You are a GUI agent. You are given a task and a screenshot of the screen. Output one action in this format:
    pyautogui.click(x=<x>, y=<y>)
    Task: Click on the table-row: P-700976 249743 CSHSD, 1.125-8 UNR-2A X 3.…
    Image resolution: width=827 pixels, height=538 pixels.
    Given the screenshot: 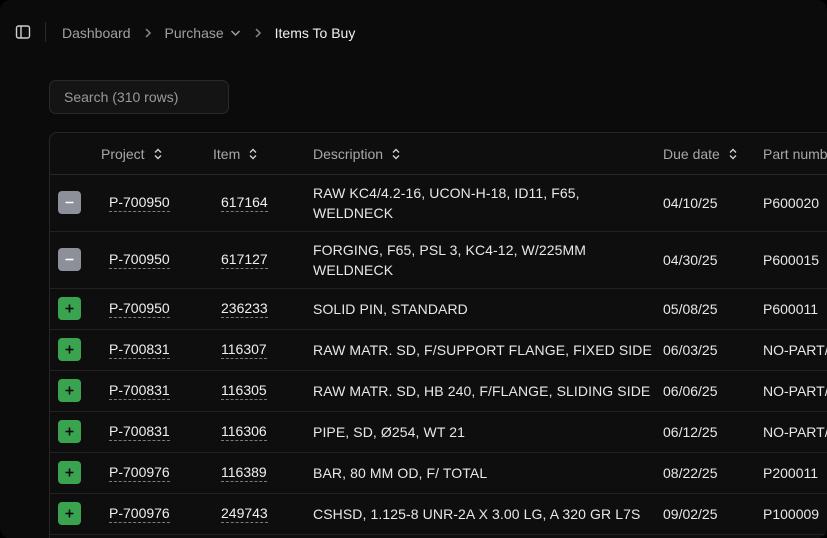 What is the action you would take?
    pyautogui.click(x=438, y=514)
    